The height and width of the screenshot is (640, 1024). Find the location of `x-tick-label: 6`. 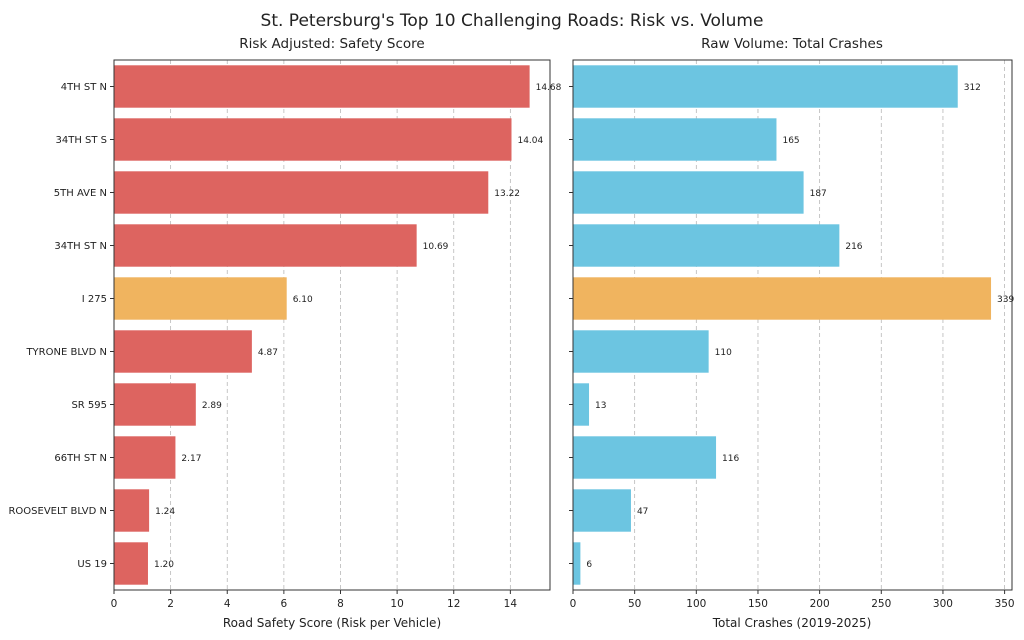

x-tick-label: 6 is located at coordinates (284, 604).